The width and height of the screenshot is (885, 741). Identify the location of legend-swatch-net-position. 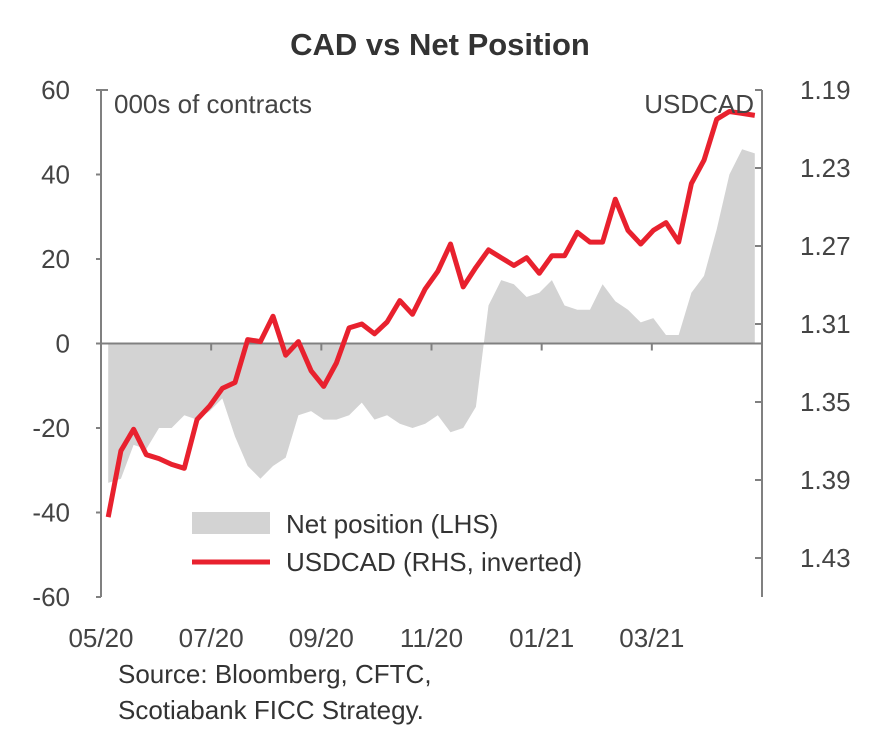
(231, 523).